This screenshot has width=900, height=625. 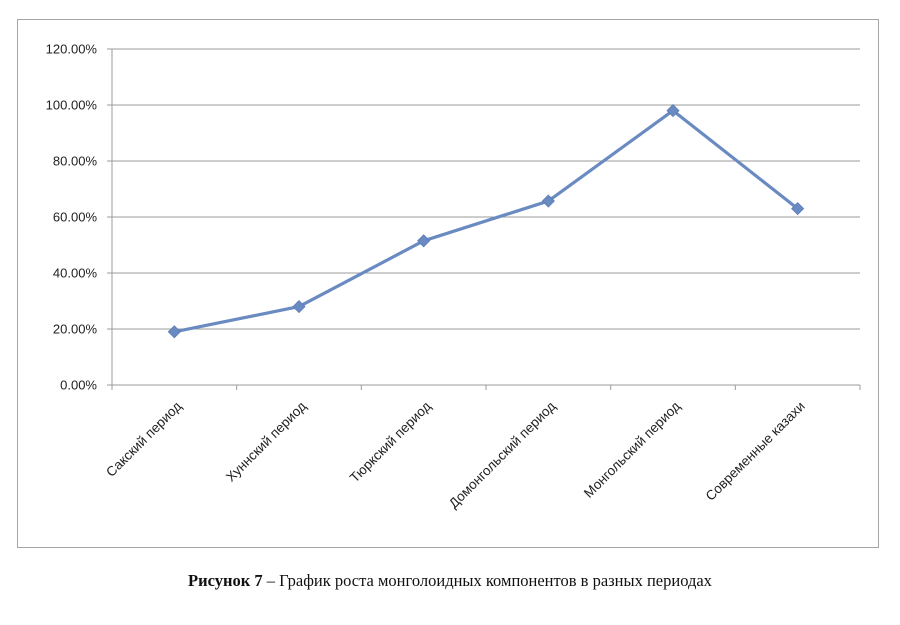 I want to click on x-category-label: Хуннский период, so click(x=266, y=441).